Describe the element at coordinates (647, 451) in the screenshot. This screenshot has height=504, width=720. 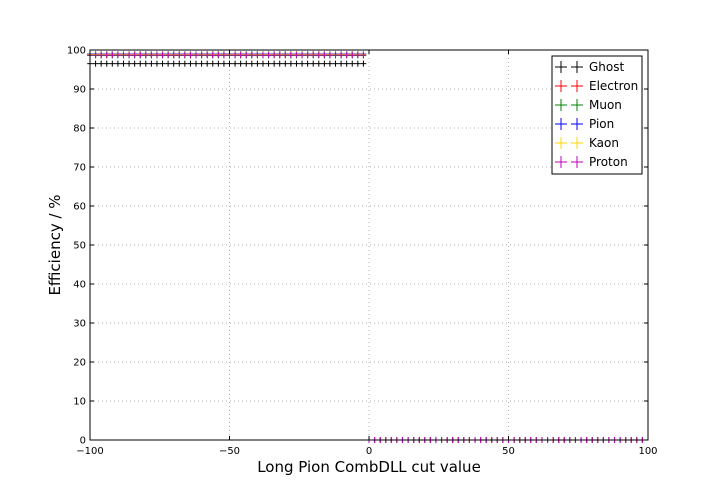
I see `x-tick-label: 100` at that location.